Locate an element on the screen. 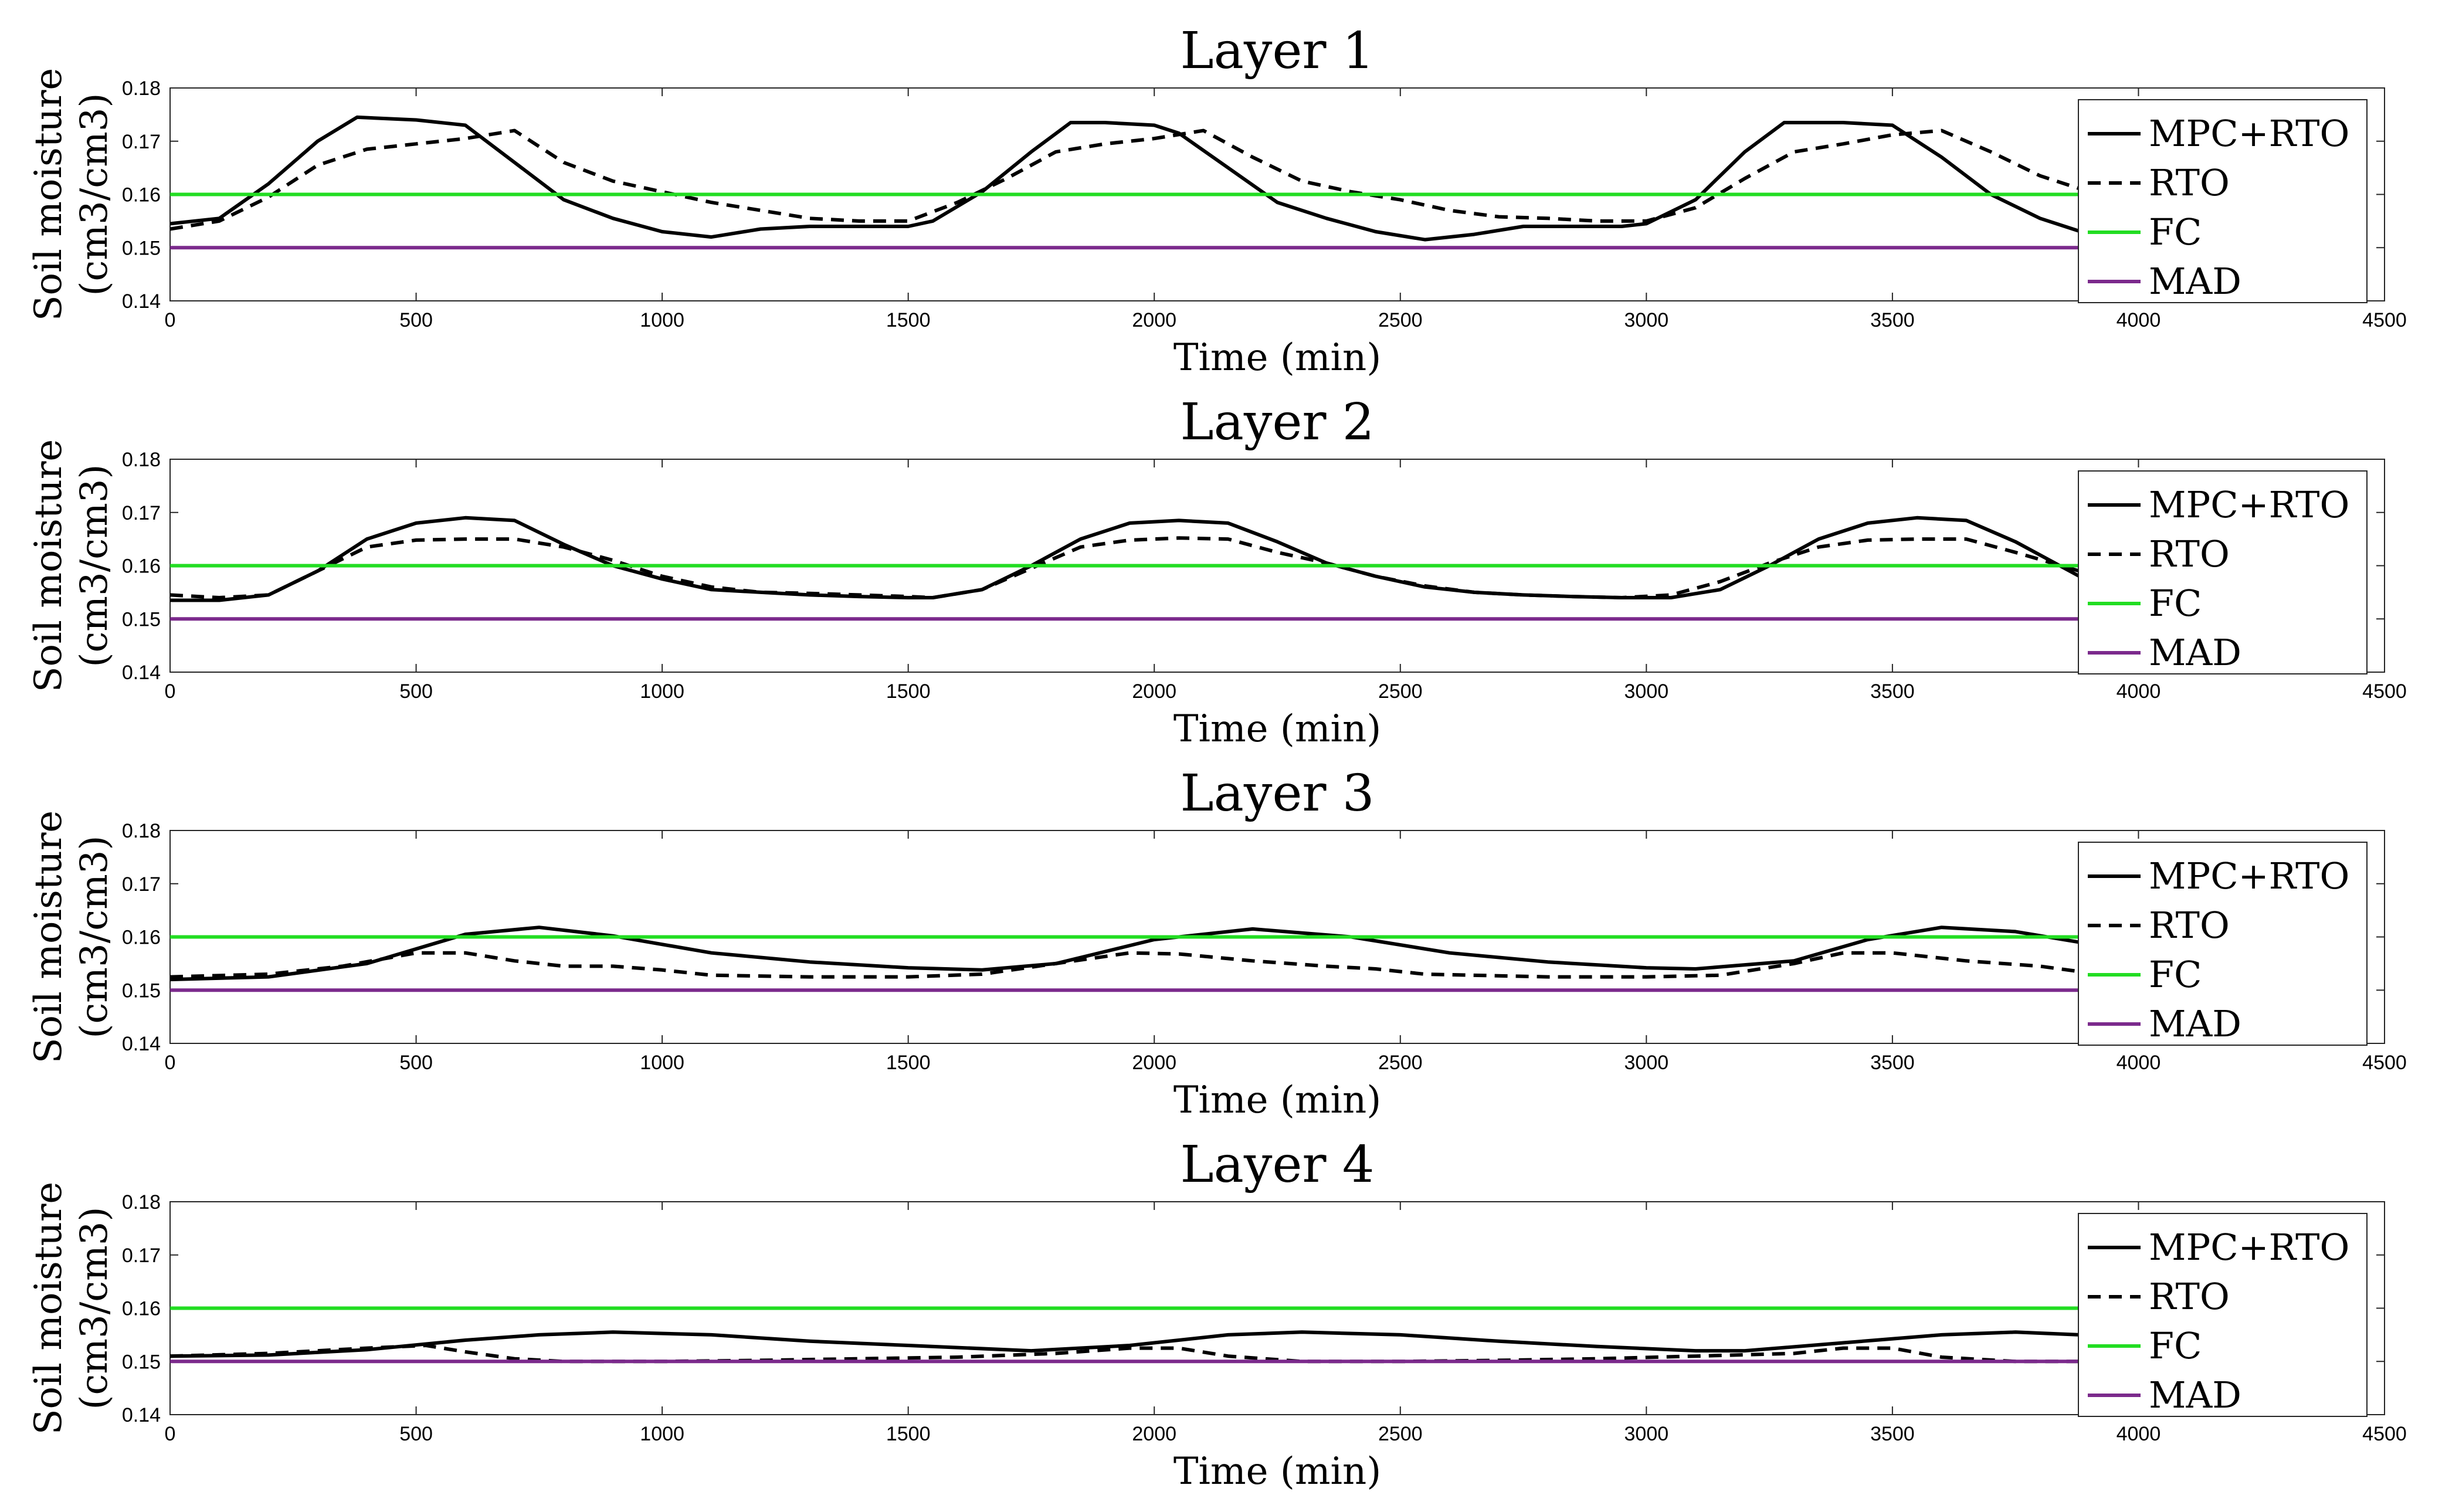 The image size is (2442, 1512). chart-title: Layer 4 is located at coordinates (1277, 1165).